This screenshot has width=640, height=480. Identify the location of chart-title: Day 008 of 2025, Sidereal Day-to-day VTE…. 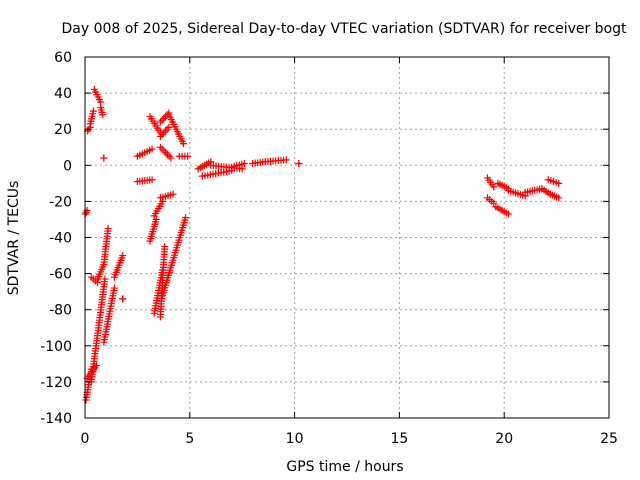
(344, 29).